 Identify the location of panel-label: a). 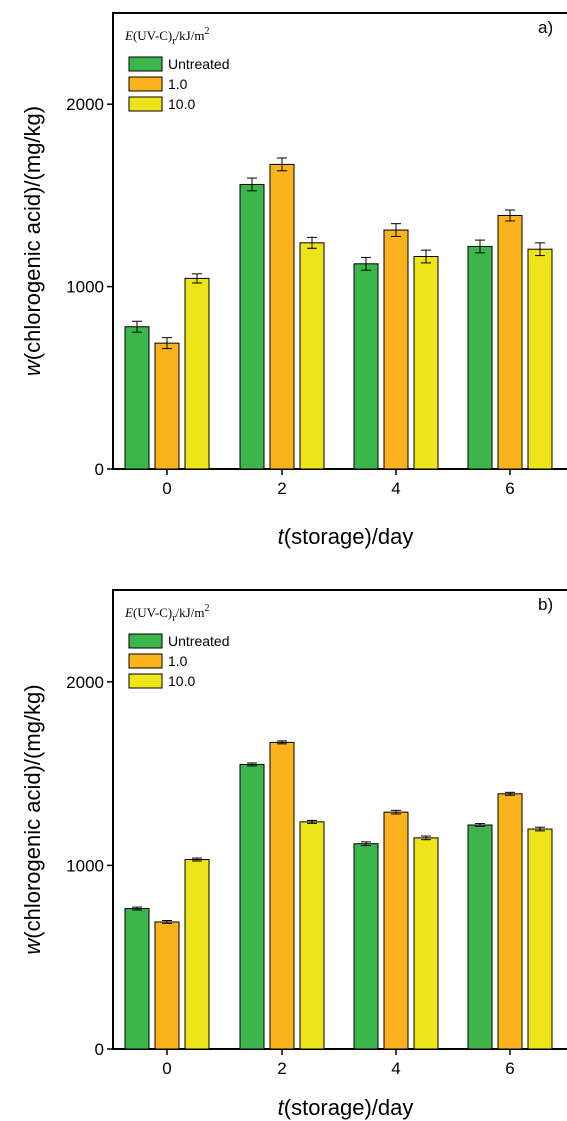
(545, 27).